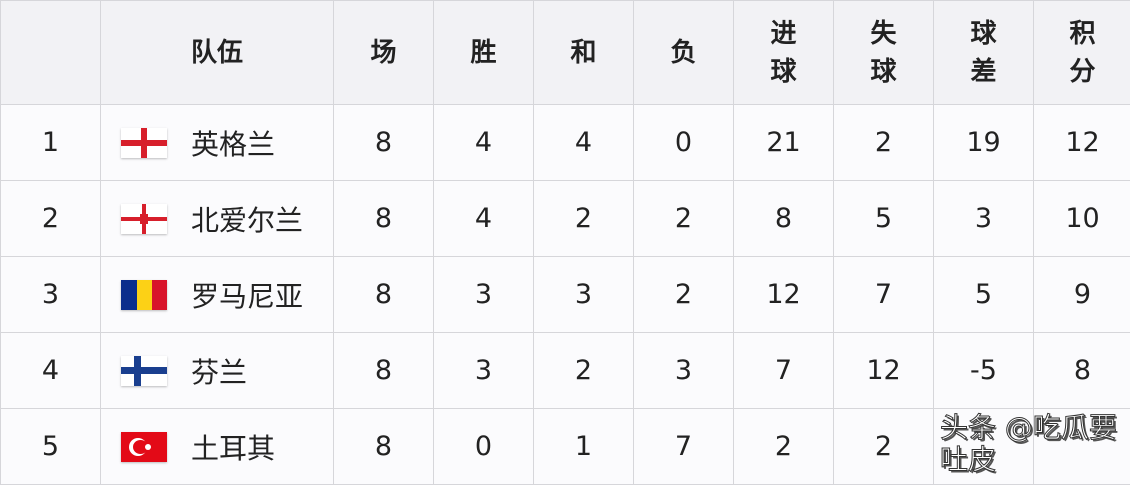  I want to click on team-name: 英格兰, so click(233, 144).